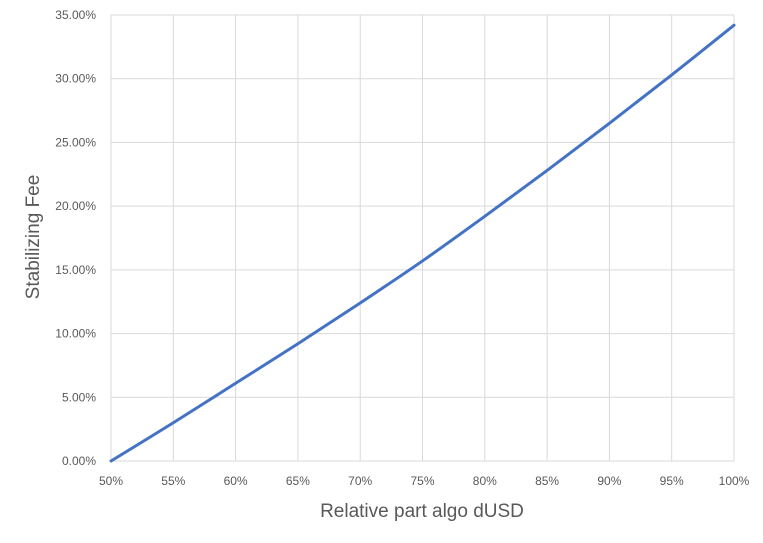  What do you see at coordinates (734, 481) in the screenshot?
I see `x-tick-label: 100%` at bounding box center [734, 481].